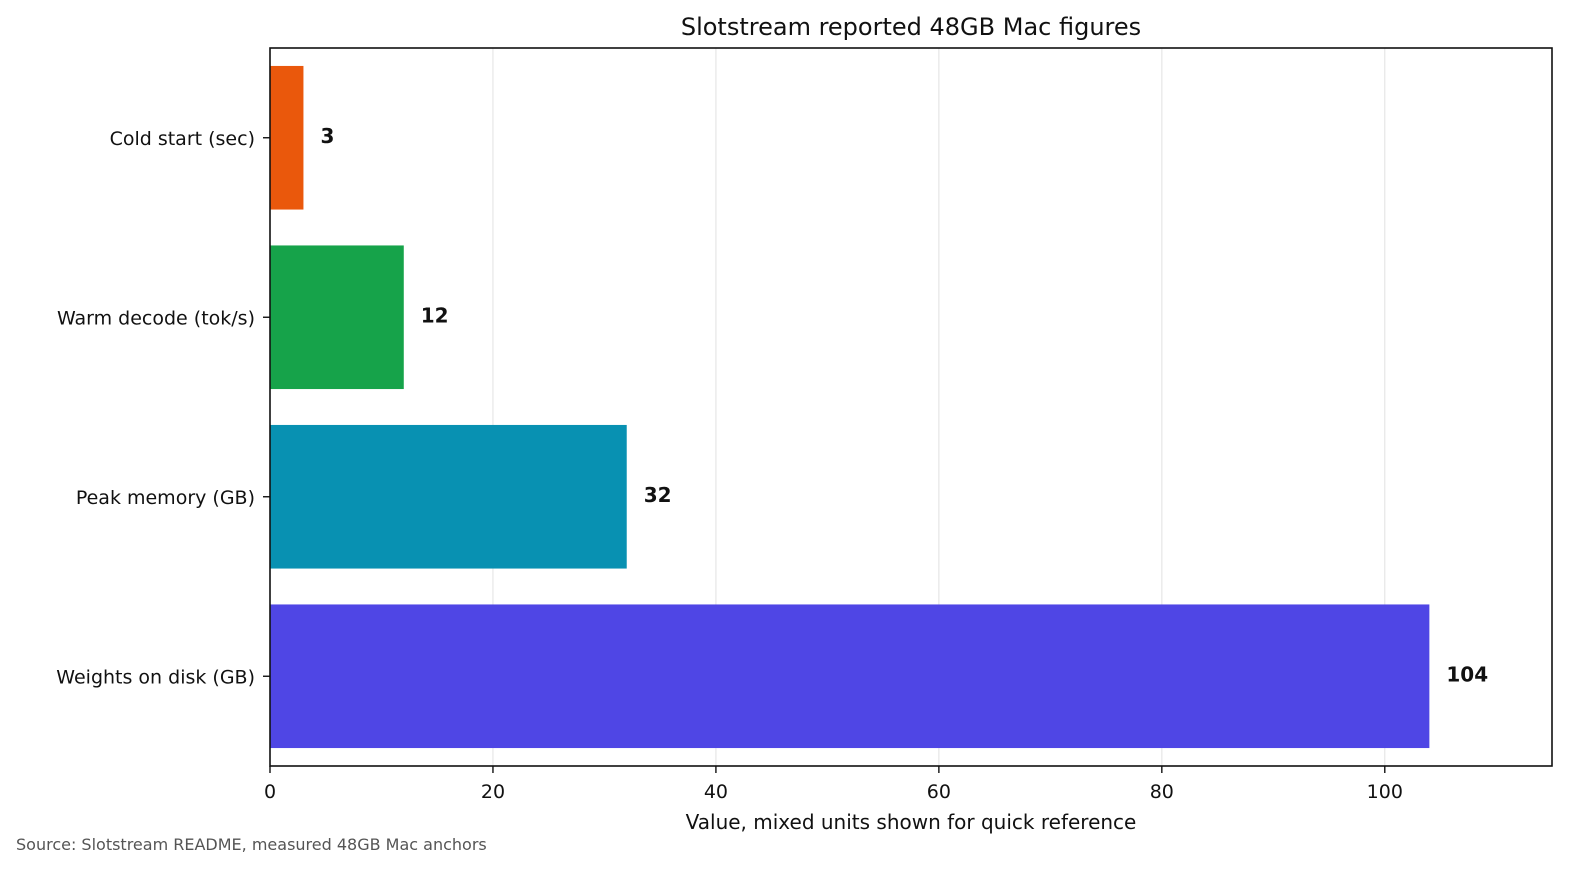  I want to click on x-tick-label: 60, so click(939, 792).